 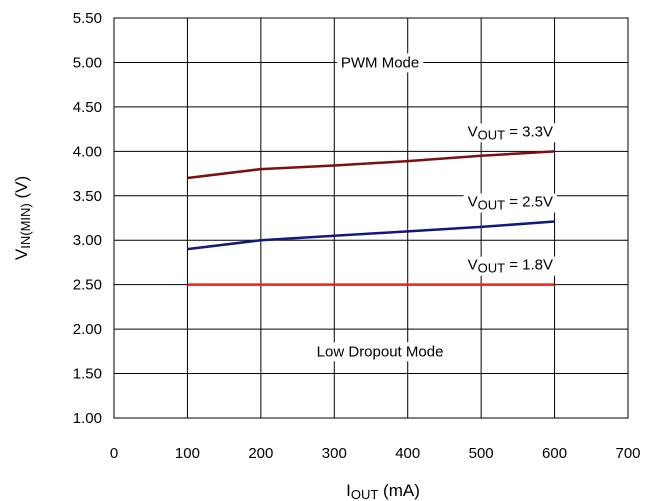 I want to click on series-label-3.3V: VOUT = 3.3V, so click(x=510, y=133).